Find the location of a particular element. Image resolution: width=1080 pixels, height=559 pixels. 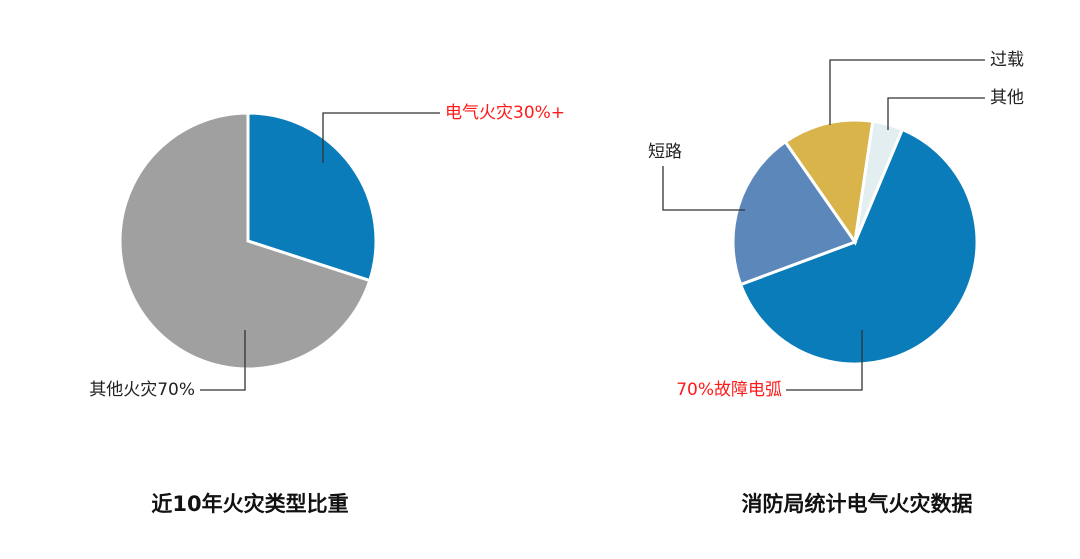

slice-label: 电气火灾30%+ is located at coordinates (505, 113).